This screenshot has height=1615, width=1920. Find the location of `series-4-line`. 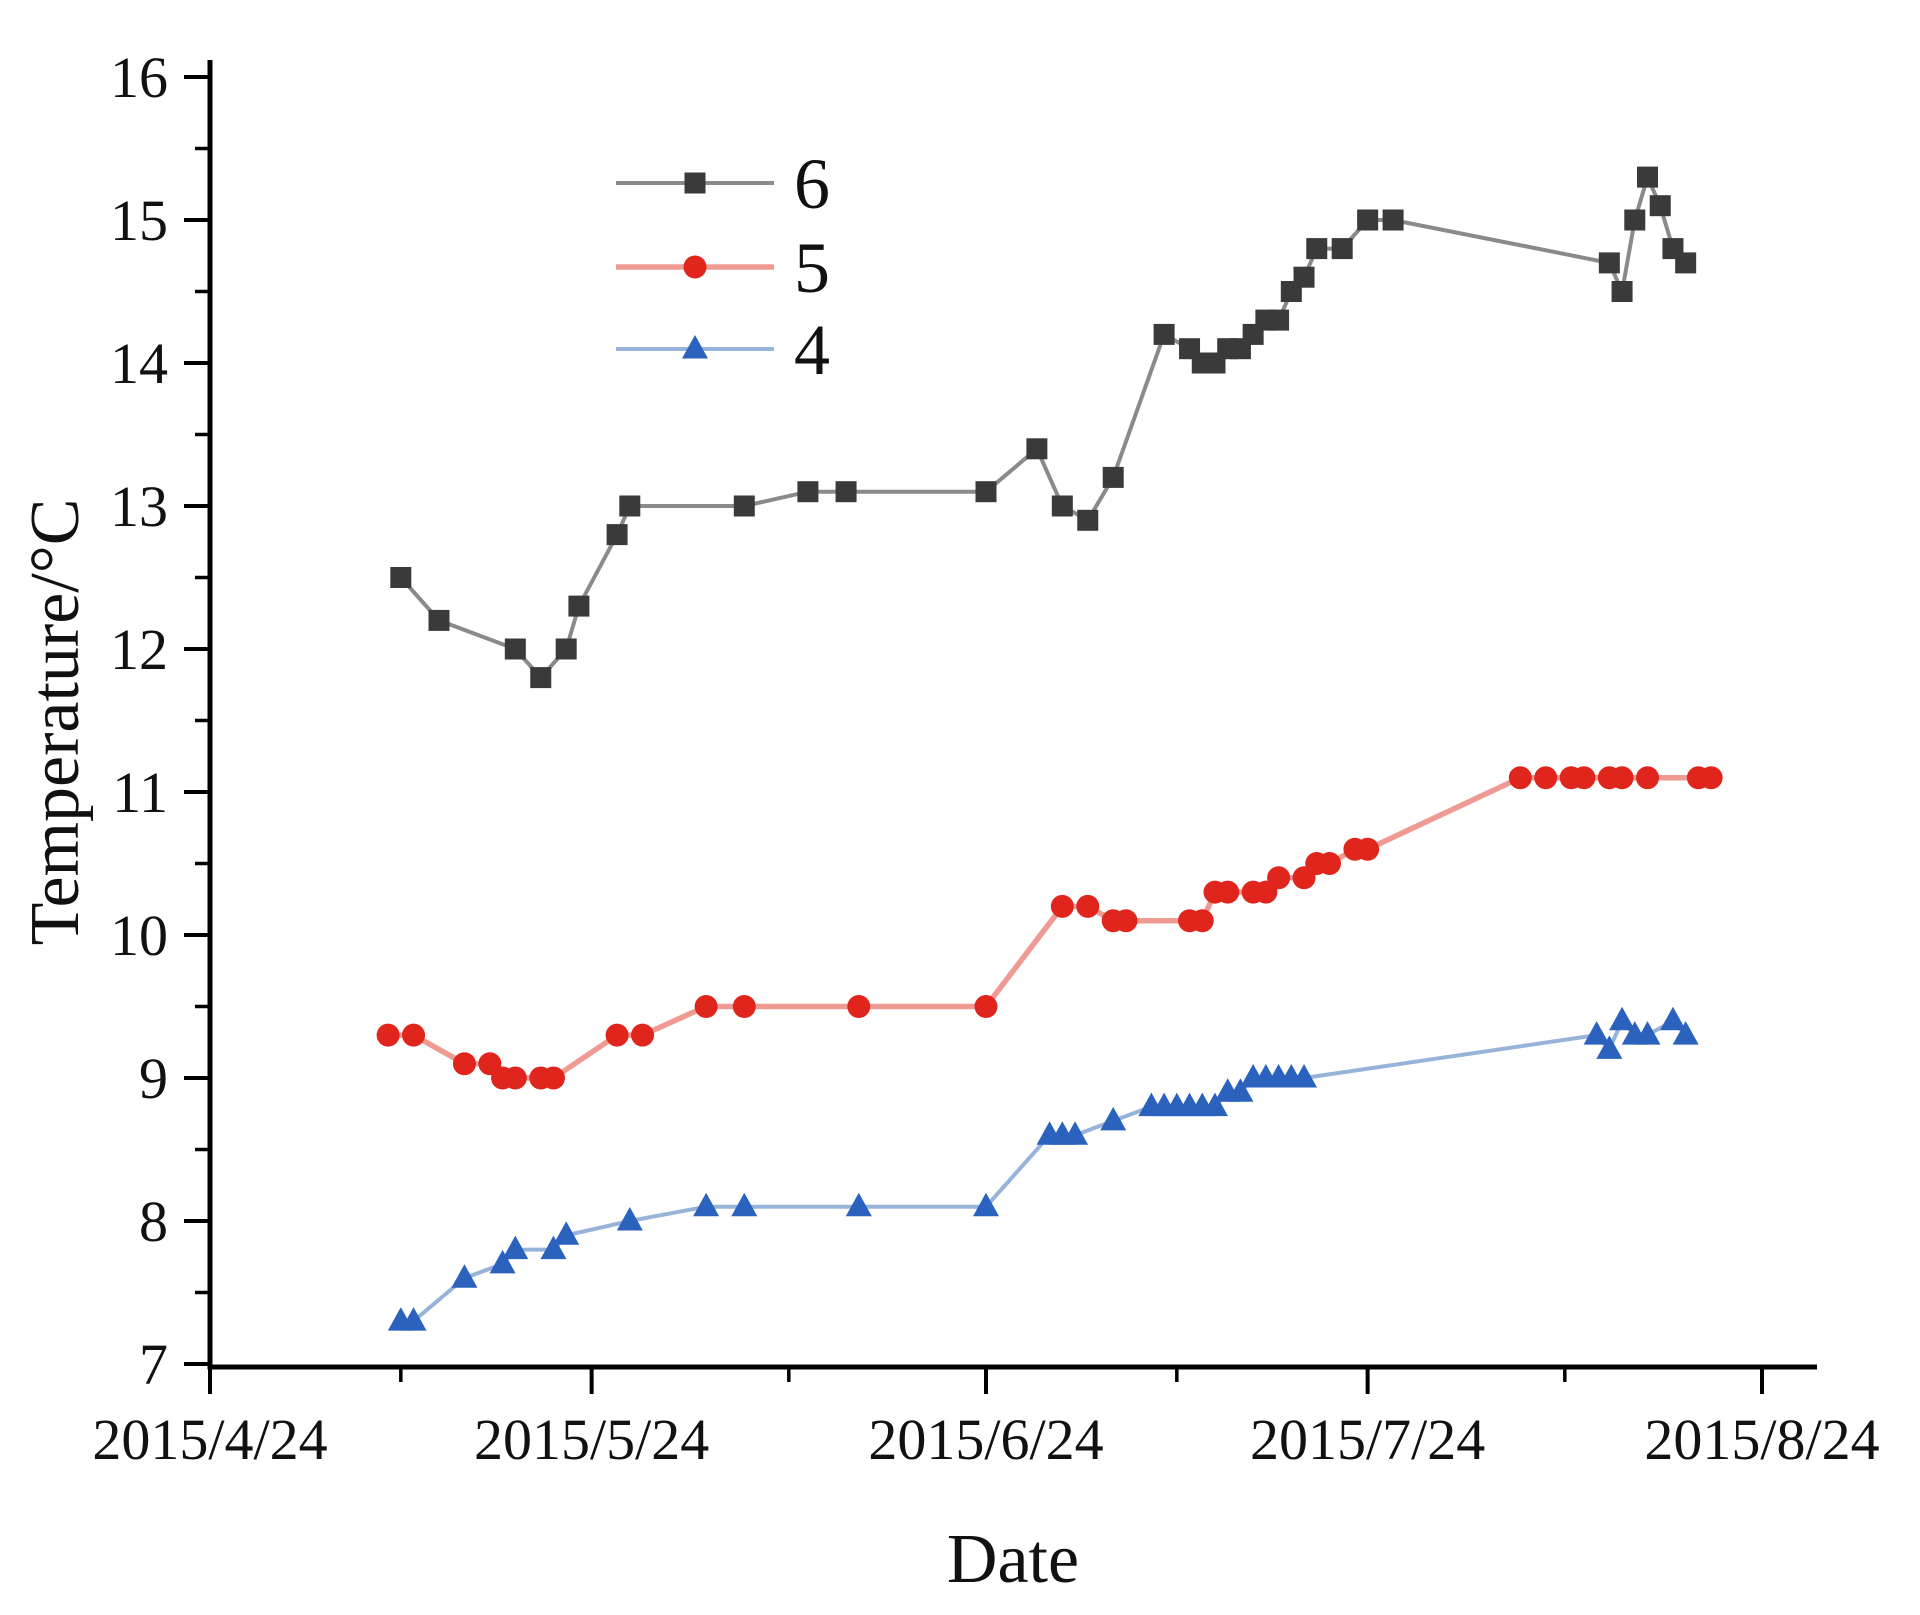

series-4-line is located at coordinates (1044, 1170).